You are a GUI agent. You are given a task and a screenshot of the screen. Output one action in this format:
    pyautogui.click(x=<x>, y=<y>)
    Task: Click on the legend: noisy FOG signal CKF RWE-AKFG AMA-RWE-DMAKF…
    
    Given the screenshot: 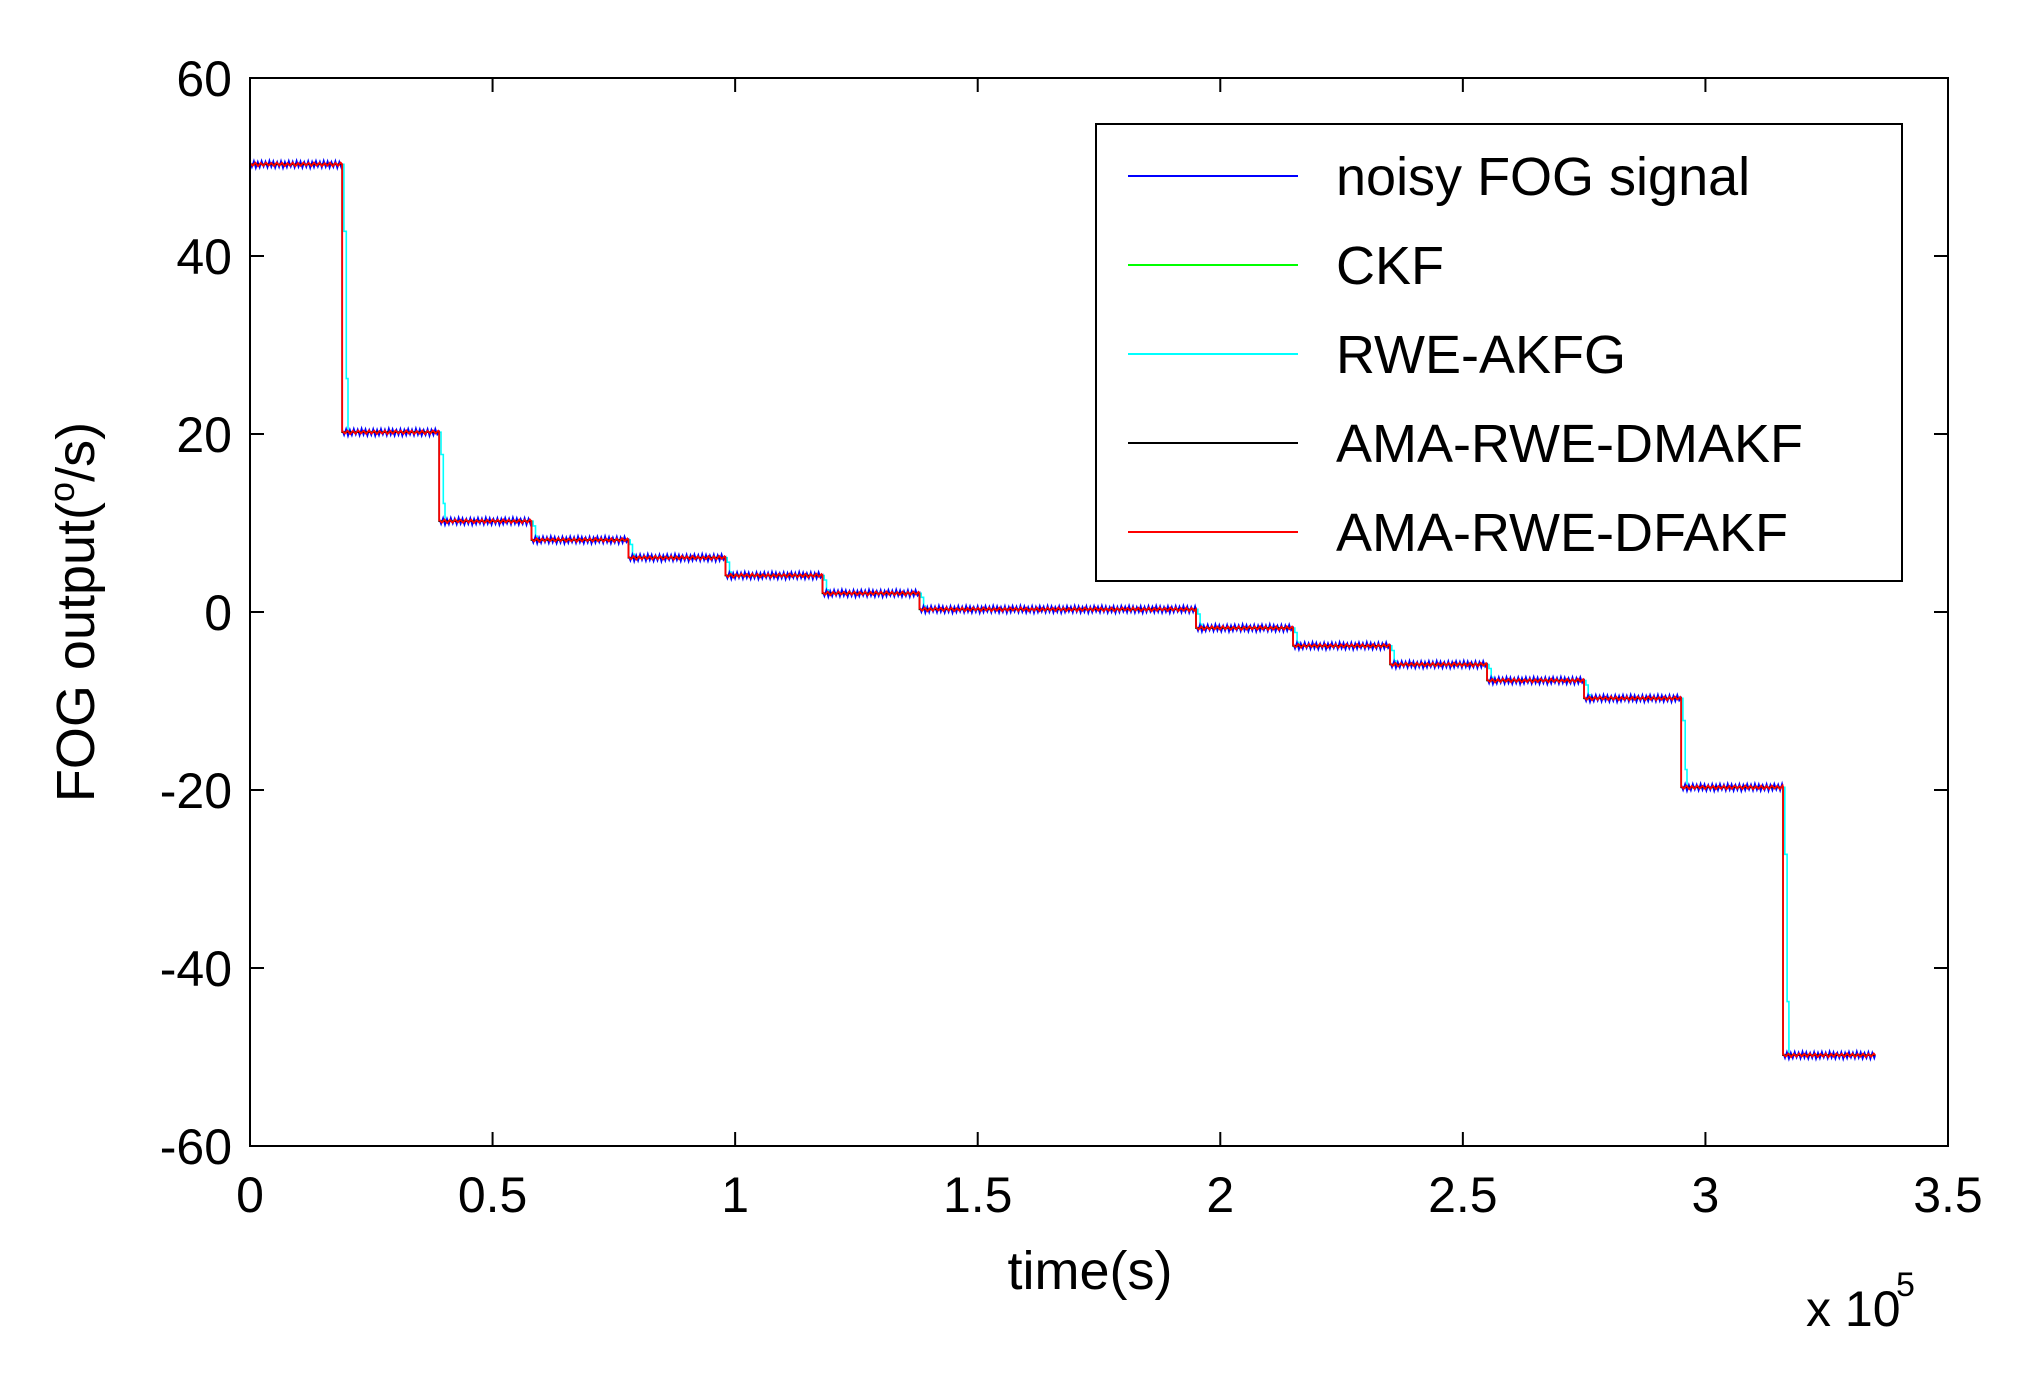 What is the action you would take?
    pyautogui.click(x=1499, y=352)
    